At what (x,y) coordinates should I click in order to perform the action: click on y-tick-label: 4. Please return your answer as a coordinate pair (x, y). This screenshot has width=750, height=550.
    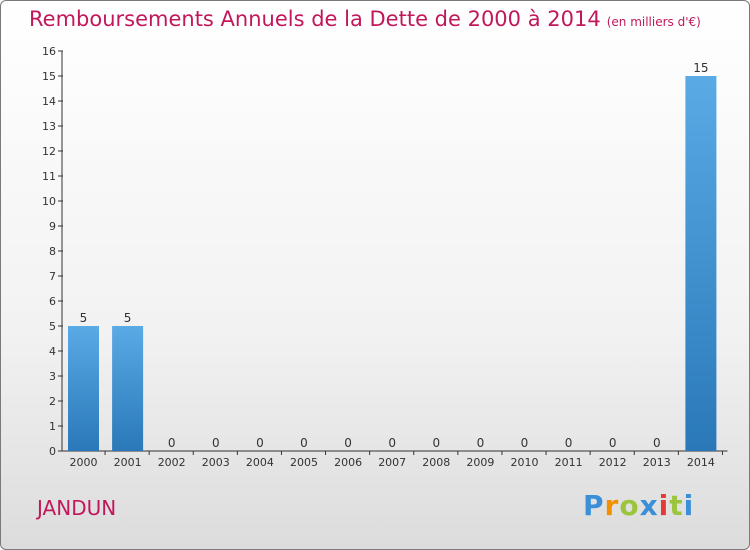
    Looking at the image, I should click on (52, 351).